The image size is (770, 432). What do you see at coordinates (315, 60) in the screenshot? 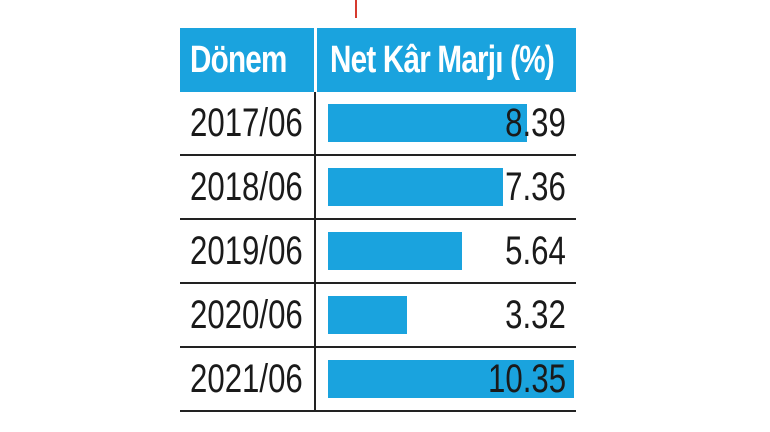
I see `header-divider` at bounding box center [315, 60].